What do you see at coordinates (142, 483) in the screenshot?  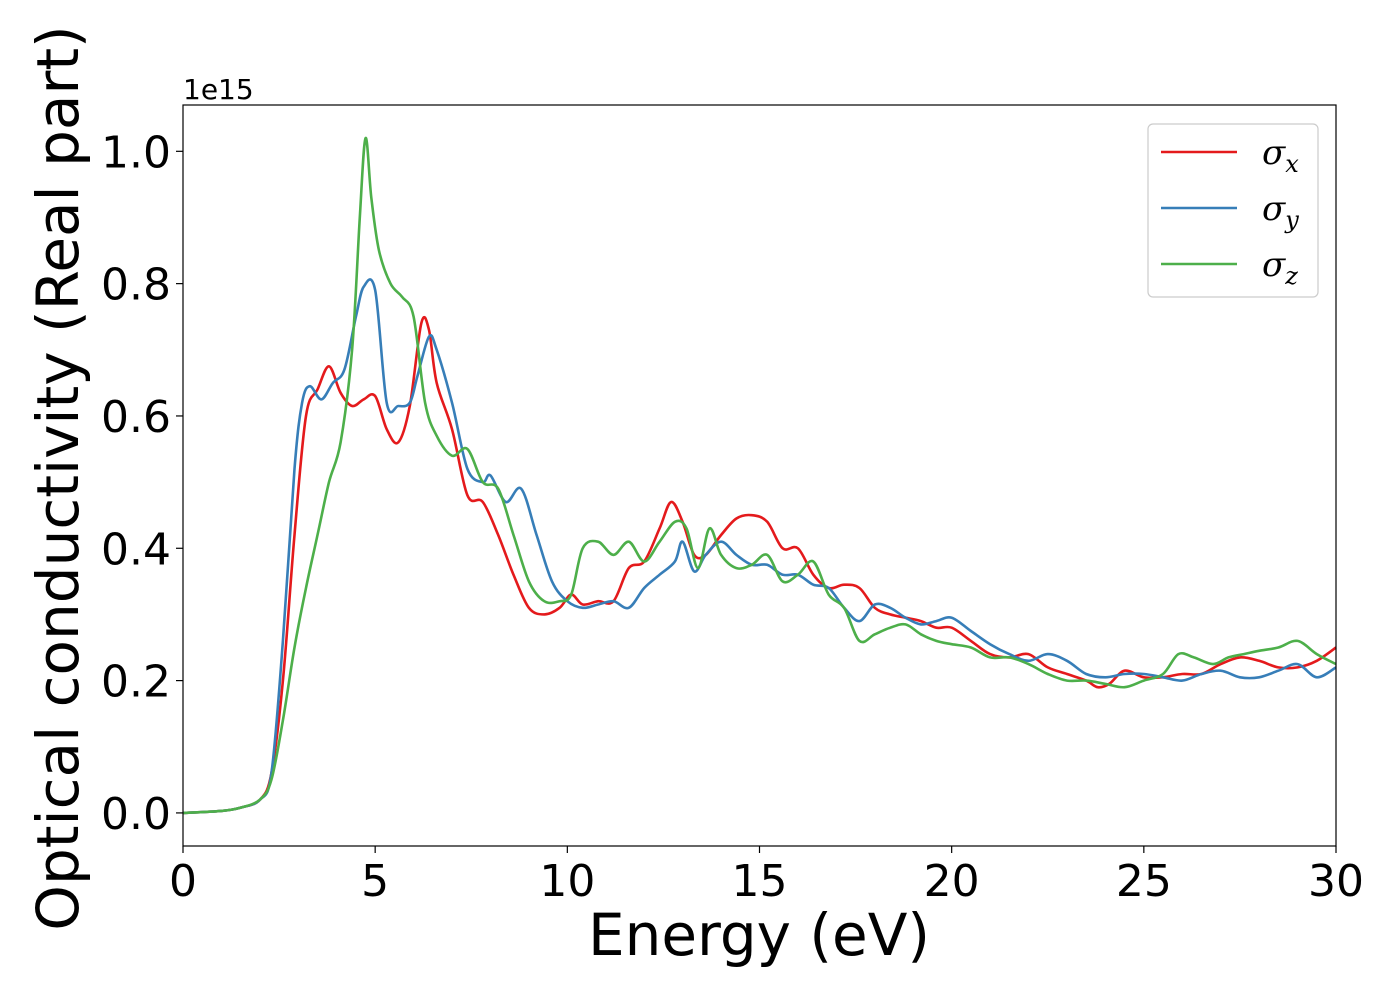 I see `y-axis: 0.0 0.2 0.4 0.6 0.8 1.0` at bounding box center [142, 483].